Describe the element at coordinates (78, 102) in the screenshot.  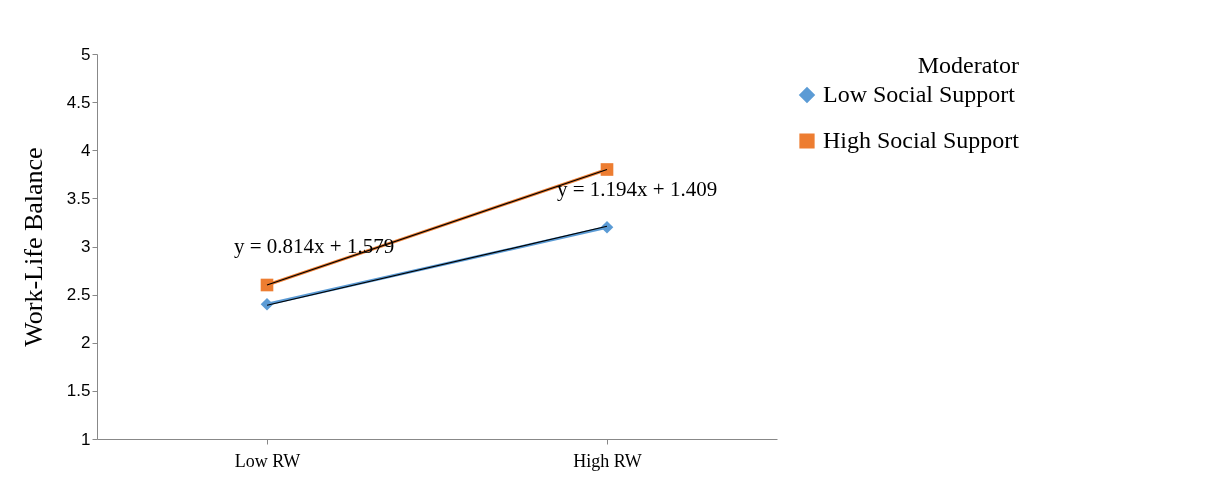
I see `y-tick-label: 4.5` at that location.